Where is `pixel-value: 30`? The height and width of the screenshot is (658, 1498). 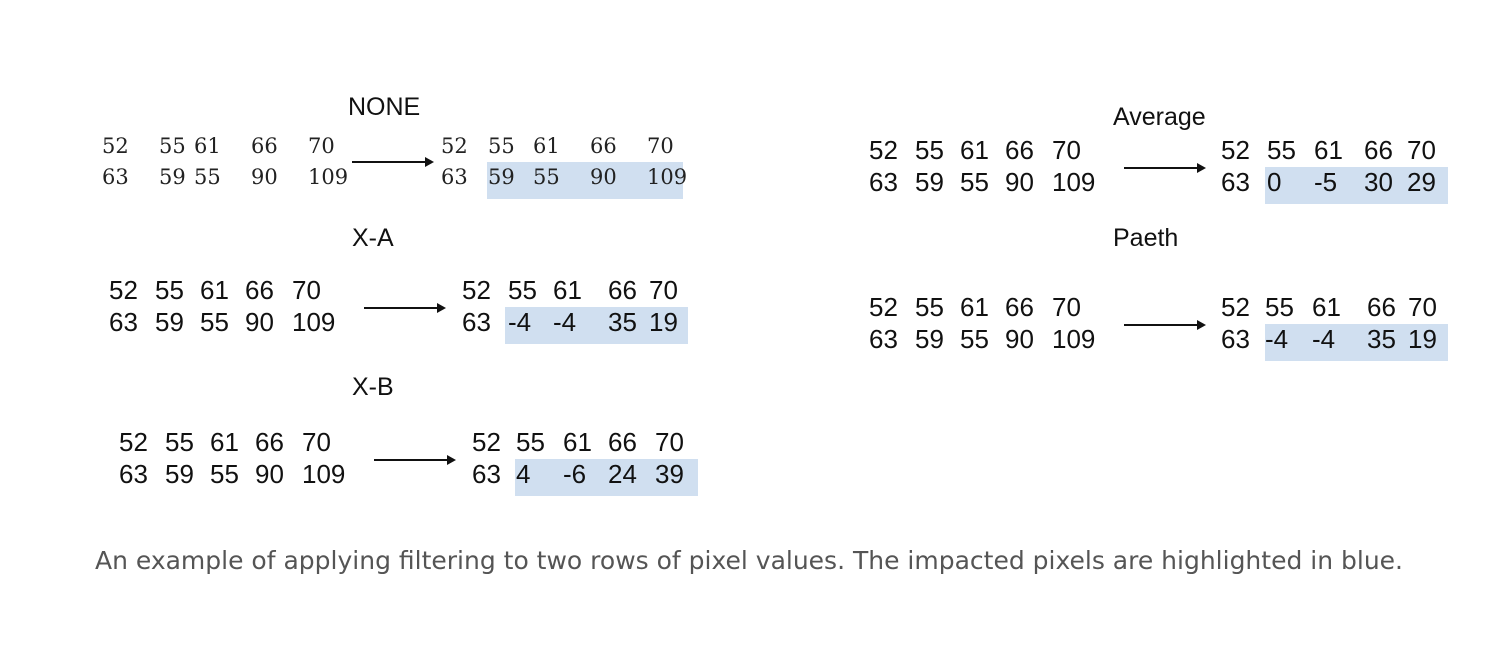 pixel-value: 30 is located at coordinates (1378, 182).